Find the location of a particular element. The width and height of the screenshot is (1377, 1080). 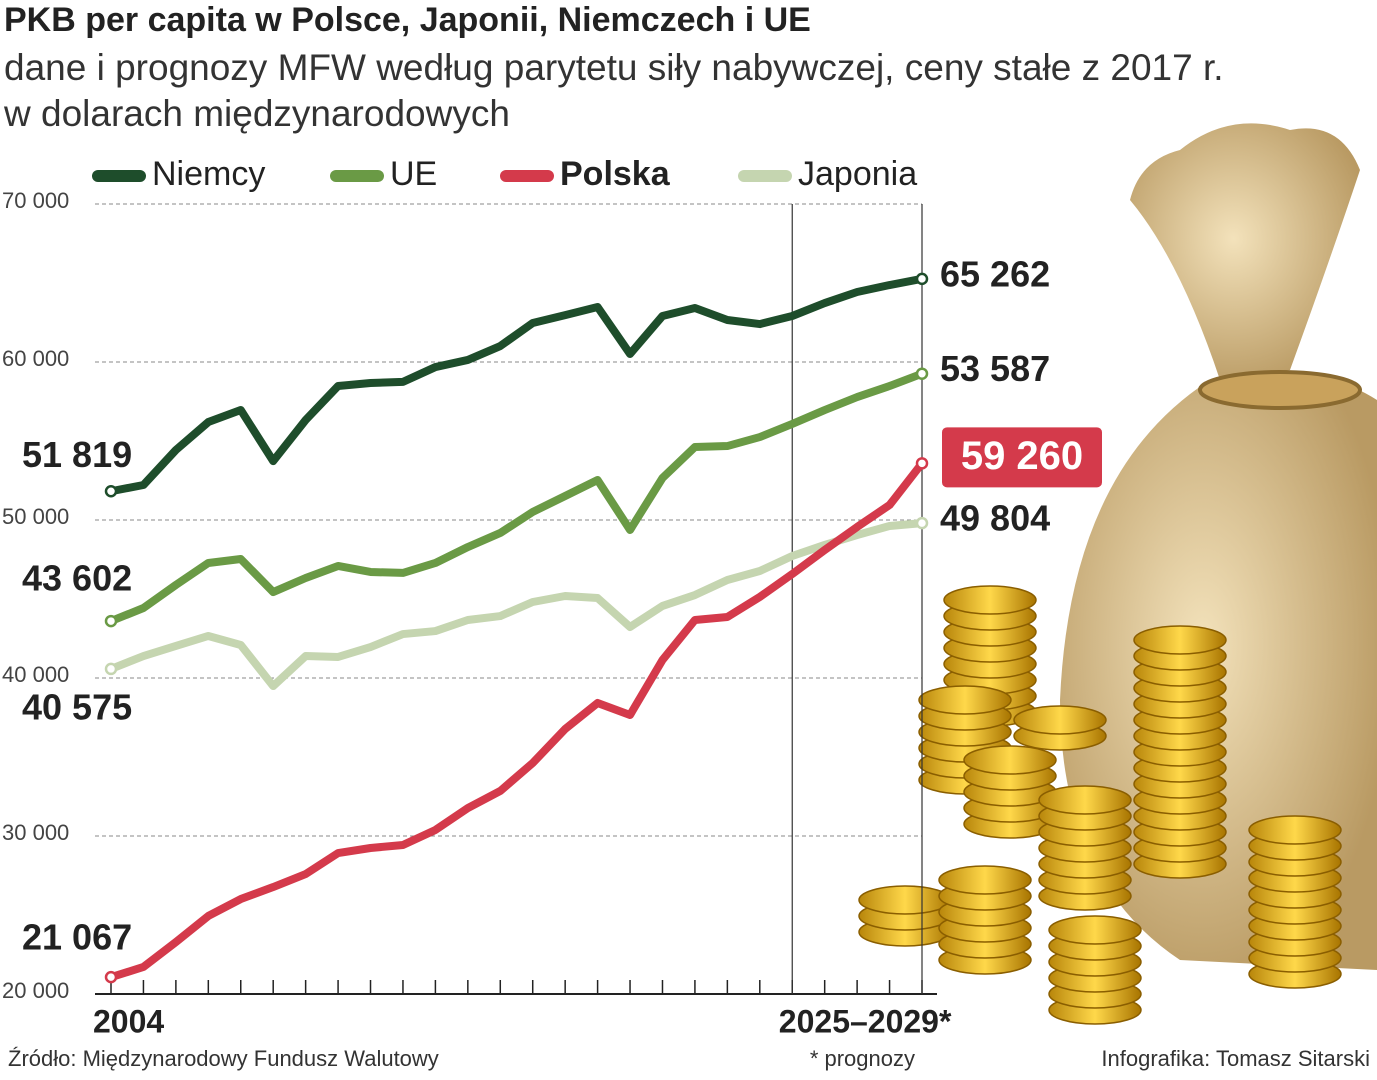

legend-label: Japonia is located at coordinates (857, 174).